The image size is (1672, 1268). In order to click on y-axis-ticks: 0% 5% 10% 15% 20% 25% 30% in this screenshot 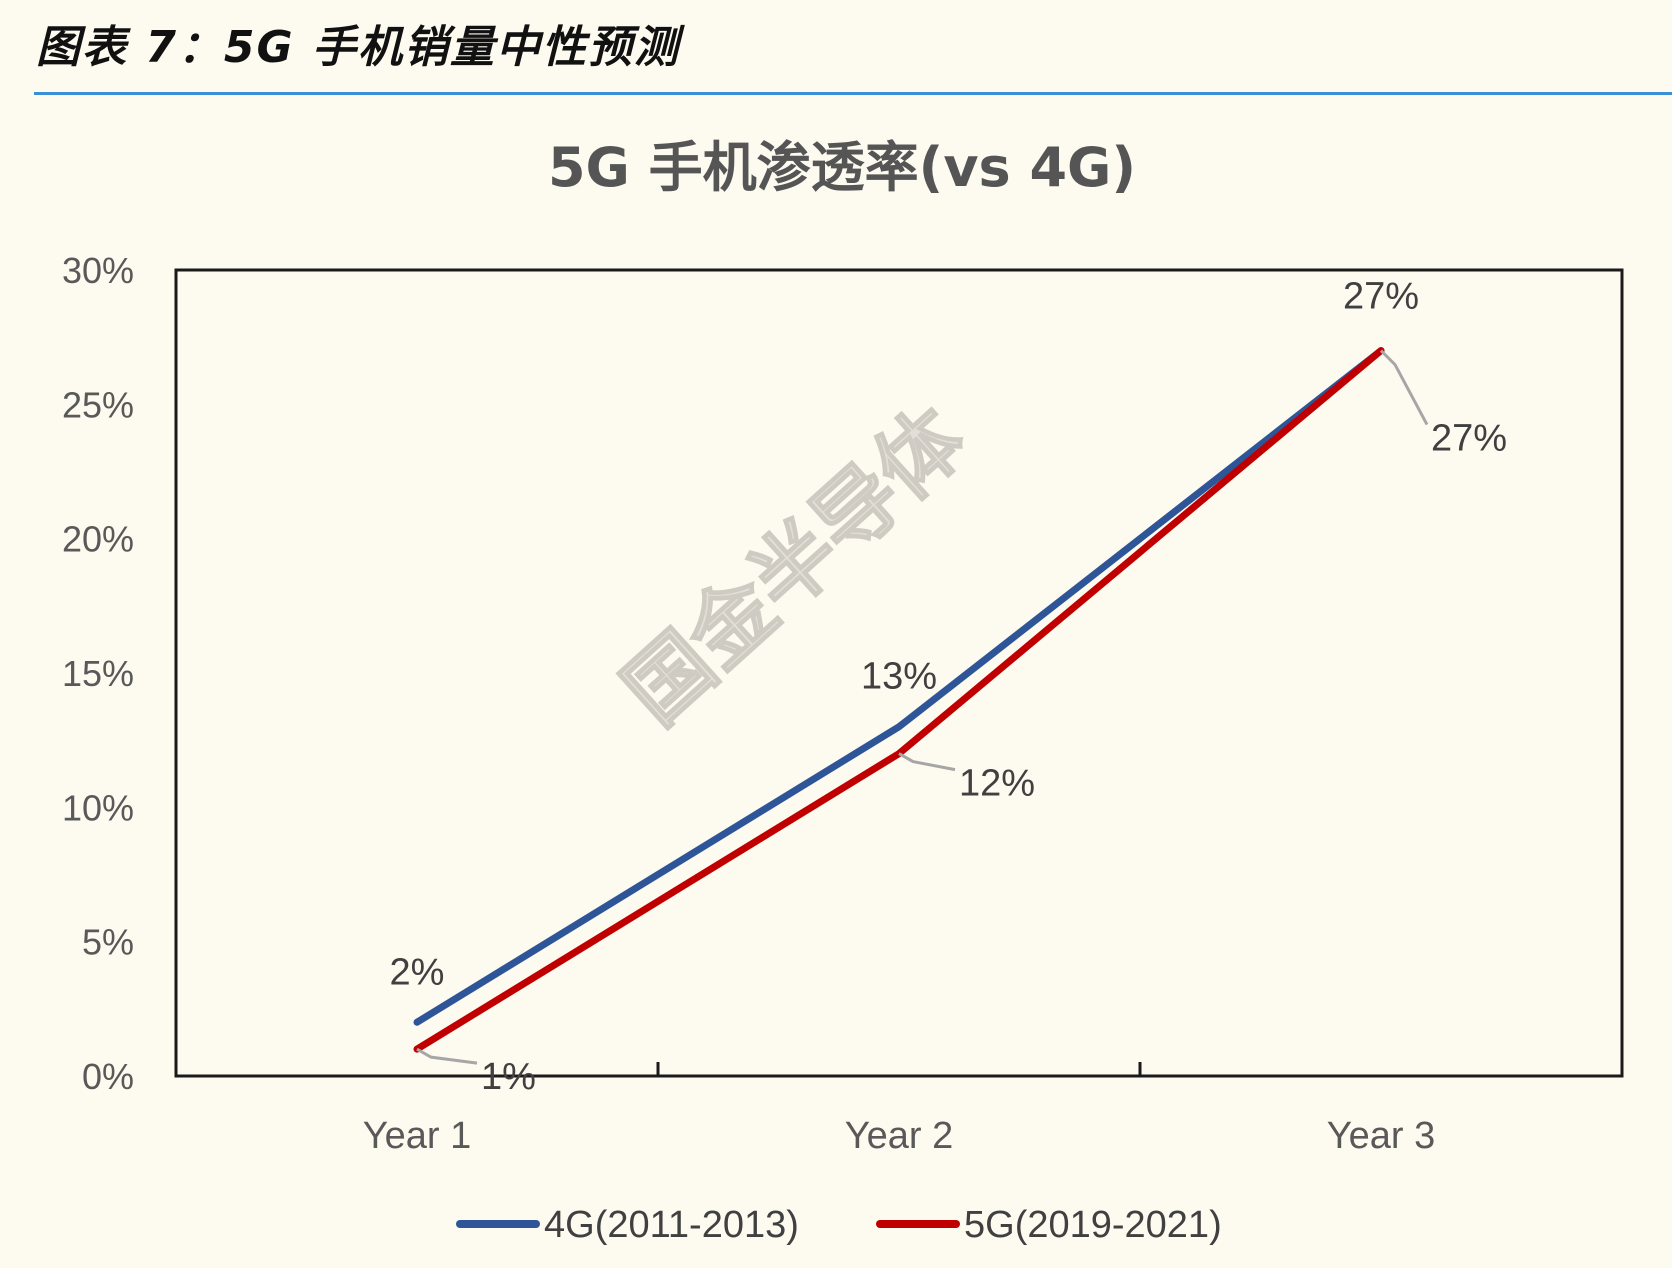, I will do `click(98, 673)`.